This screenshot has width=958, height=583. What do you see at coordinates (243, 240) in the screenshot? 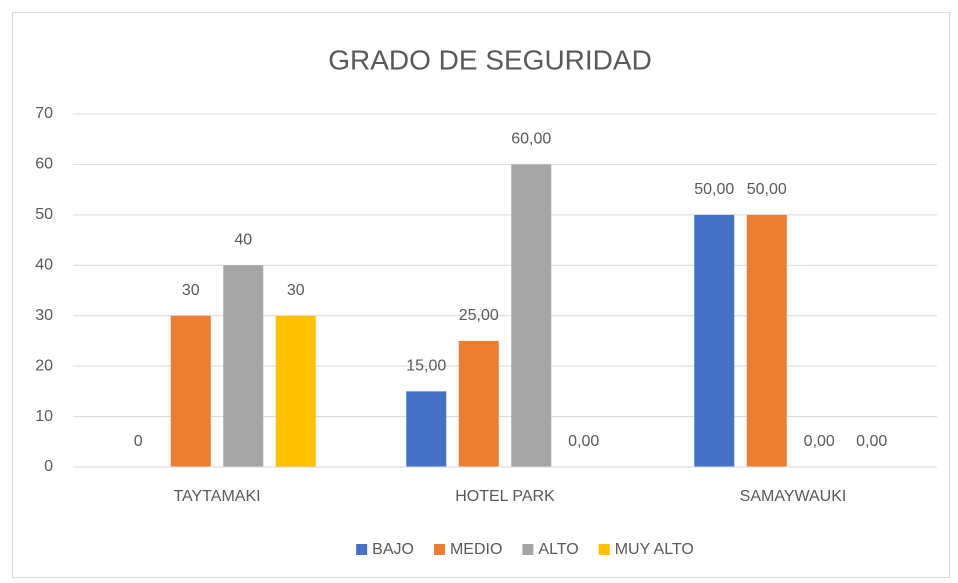
I see `data-label: 40` at bounding box center [243, 240].